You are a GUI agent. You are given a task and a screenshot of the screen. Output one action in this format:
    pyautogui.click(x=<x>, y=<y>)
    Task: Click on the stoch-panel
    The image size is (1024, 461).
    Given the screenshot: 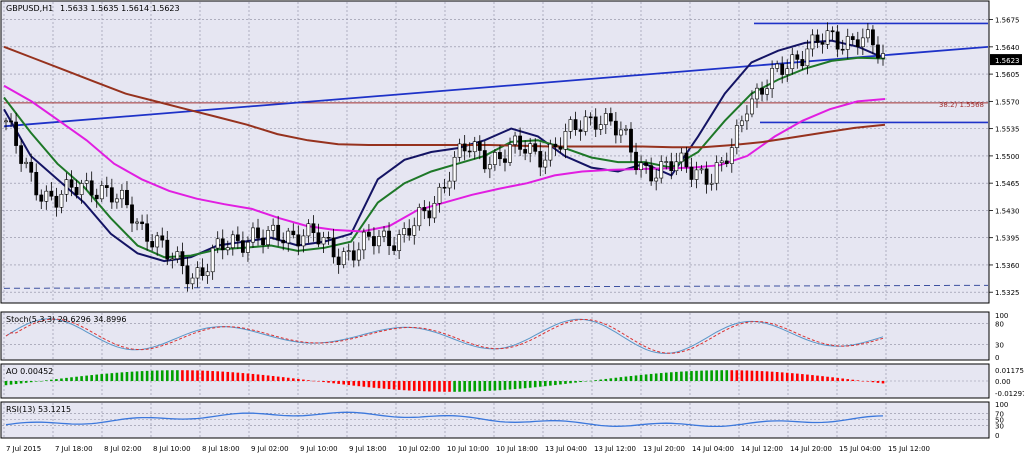 What is the action you would take?
    pyautogui.click(x=495, y=336)
    